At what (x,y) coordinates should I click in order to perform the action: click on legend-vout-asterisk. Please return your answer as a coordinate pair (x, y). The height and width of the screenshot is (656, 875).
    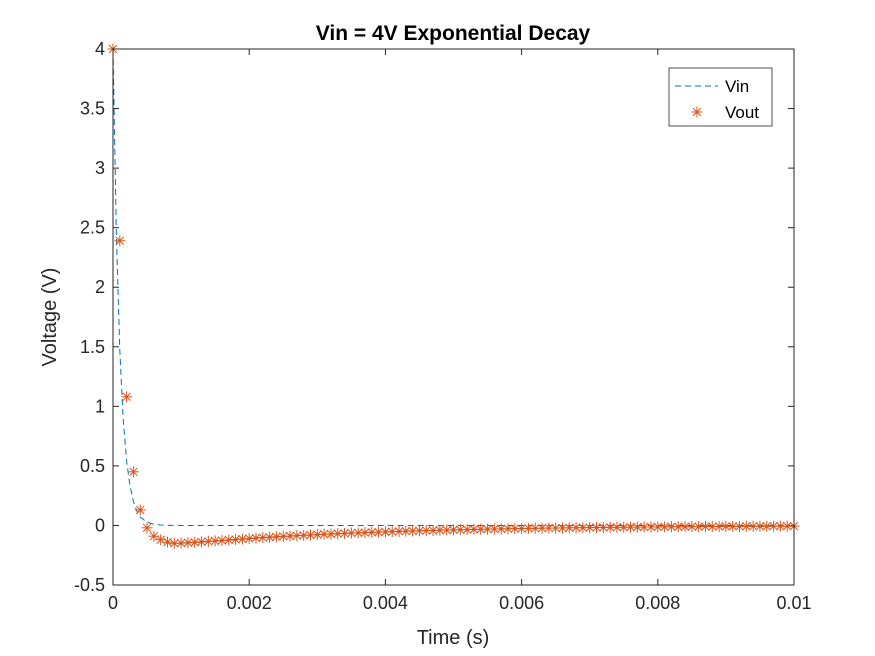
    Looking at the image, I should click on (697, 112).